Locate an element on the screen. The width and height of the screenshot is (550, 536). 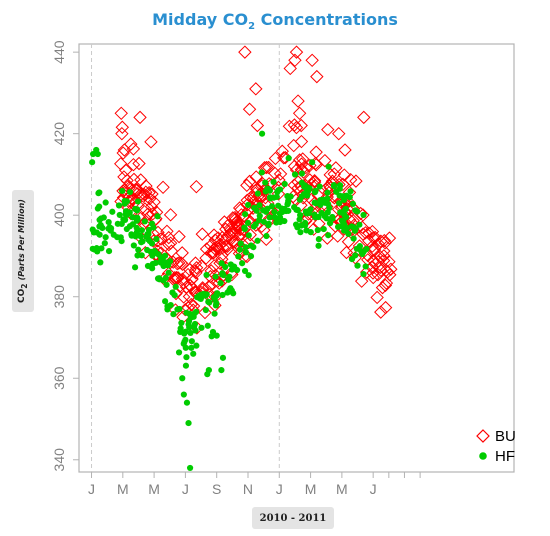
x-tick-label: N is located at coordinates (248, 489).